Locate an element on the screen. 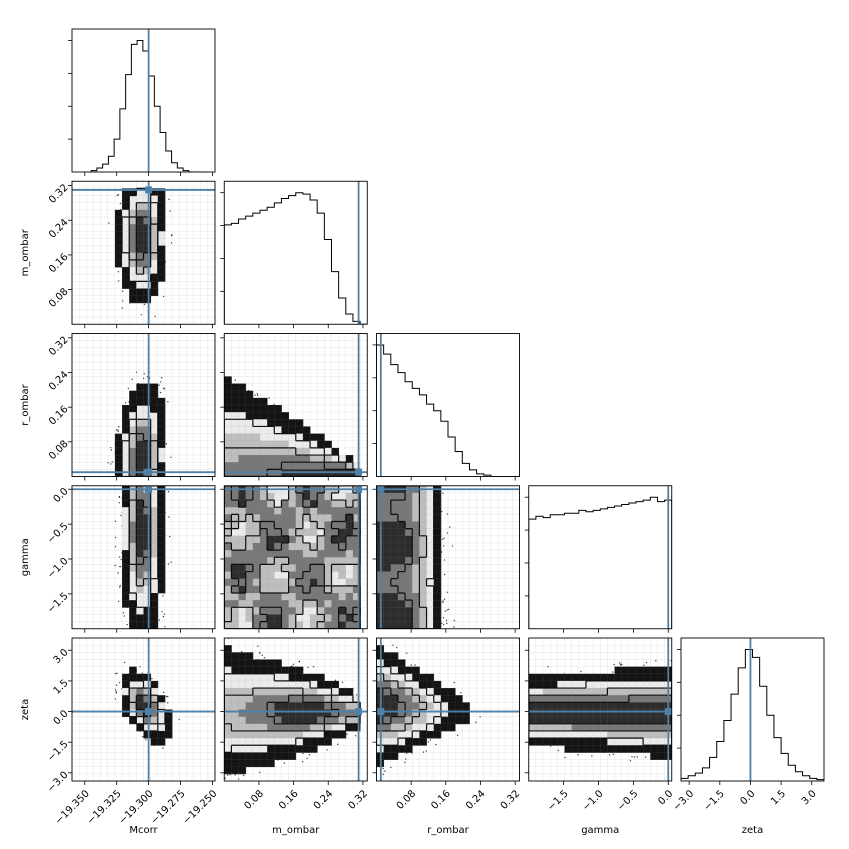 The image size is (849, 849). panel-Mcorr-r_ombar-frame is located at coordinates (143, 405).